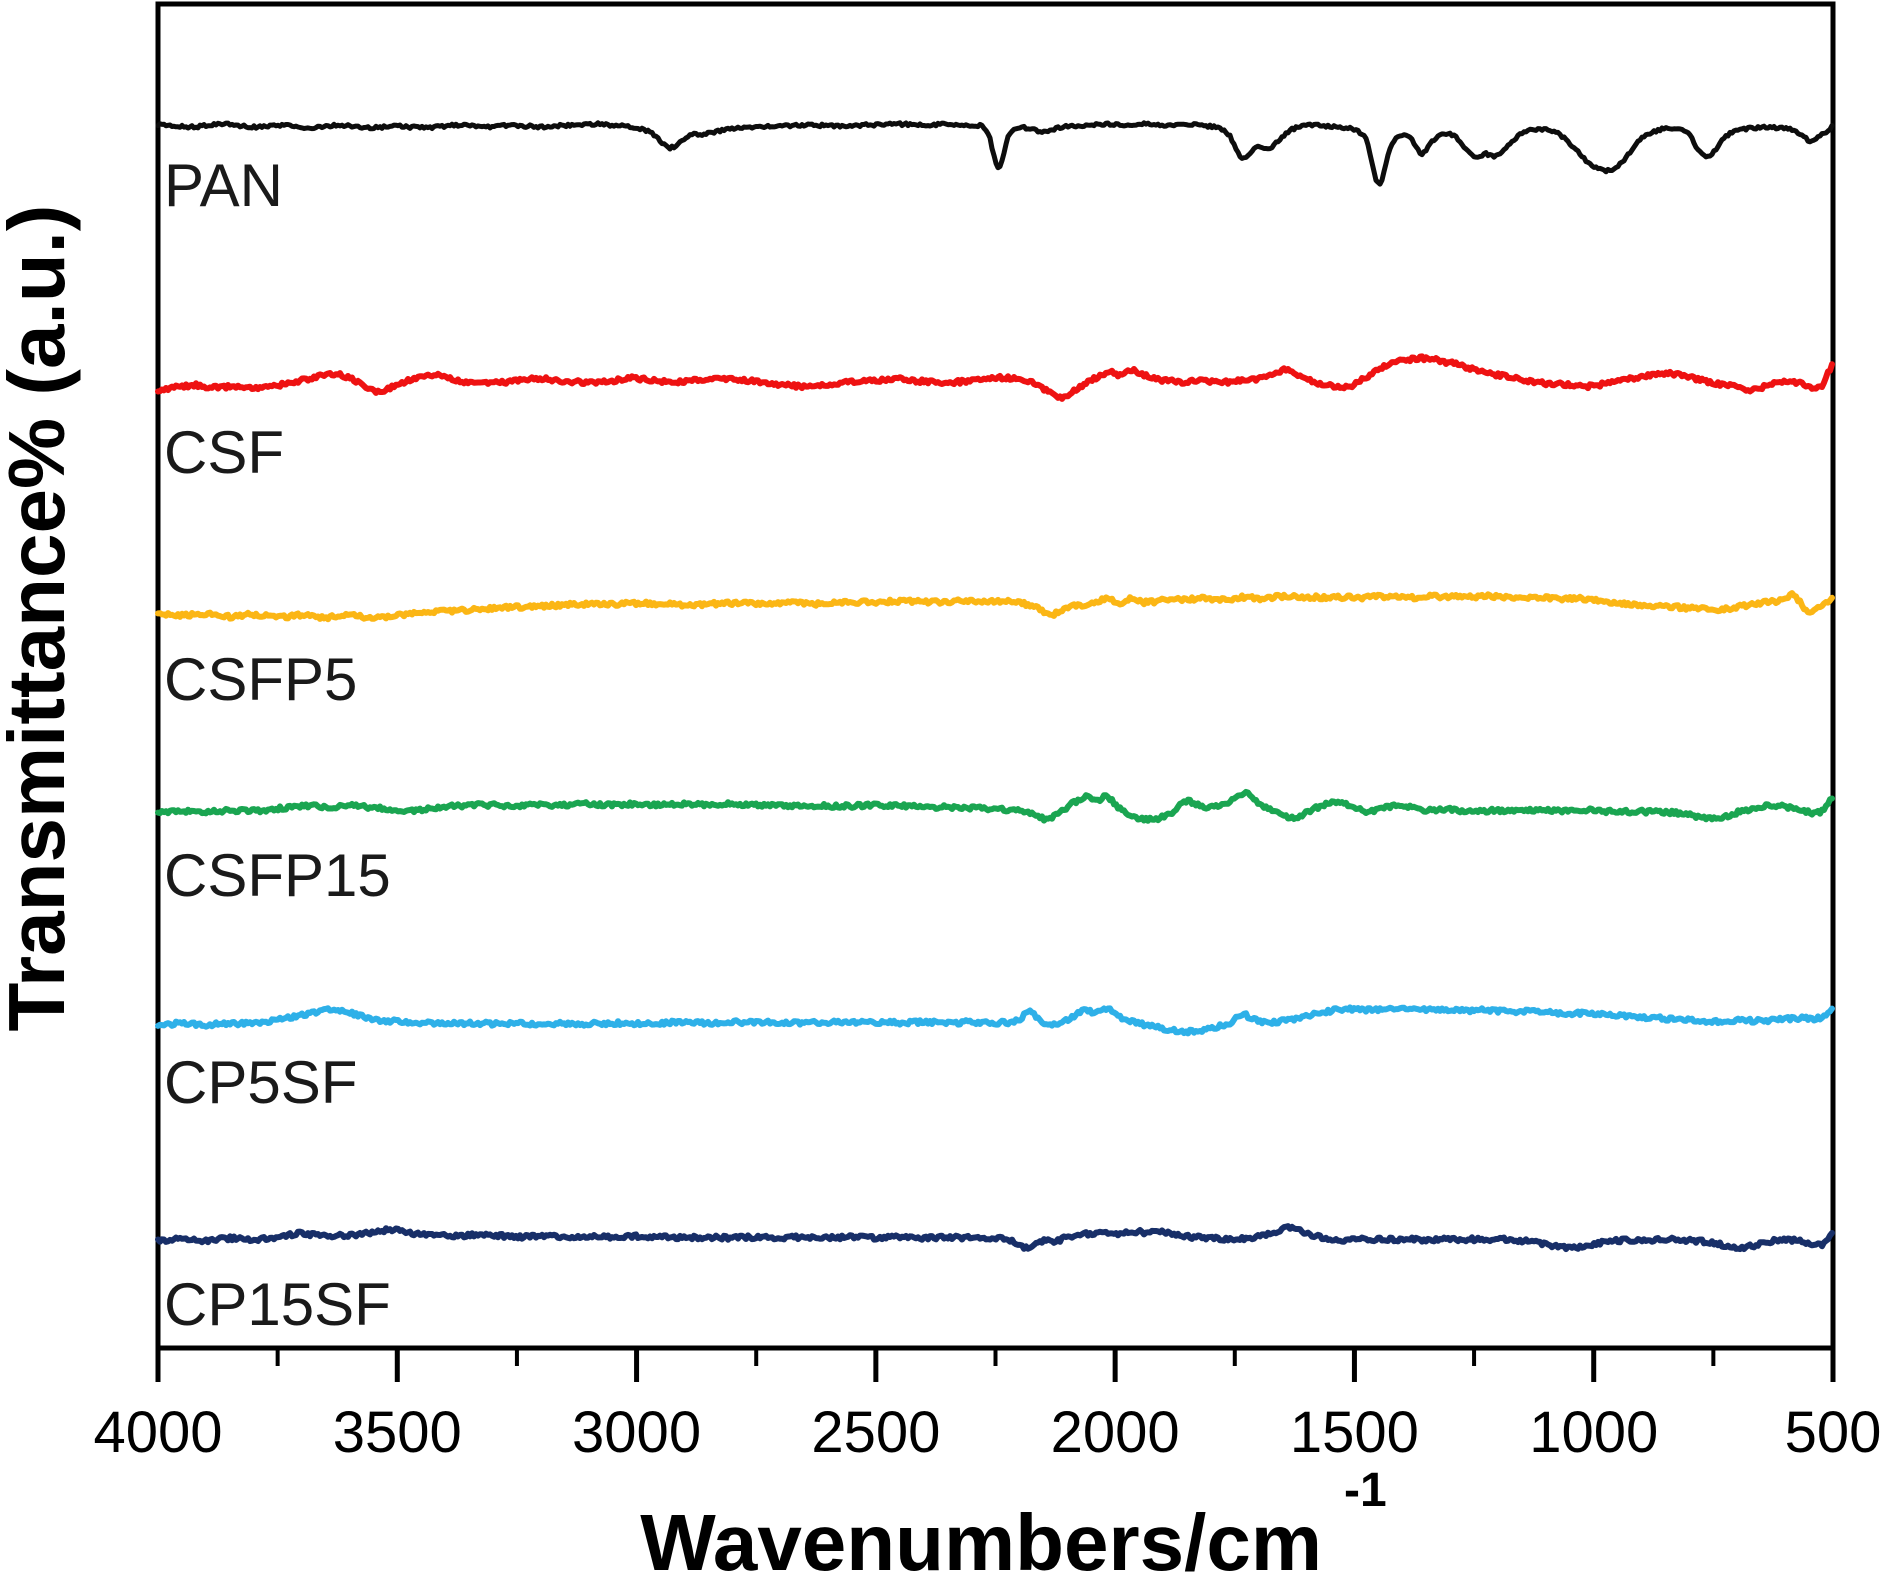 This screenshot has height=1592, width=1890. Describe the element at coordinates (260, 679) in the screenshot. I see `curve-label-CSFP5: CSFP5` at that location.